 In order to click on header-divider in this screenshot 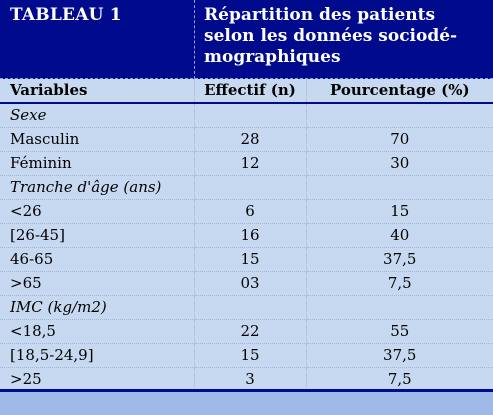, I will do `click(194, 39)`.